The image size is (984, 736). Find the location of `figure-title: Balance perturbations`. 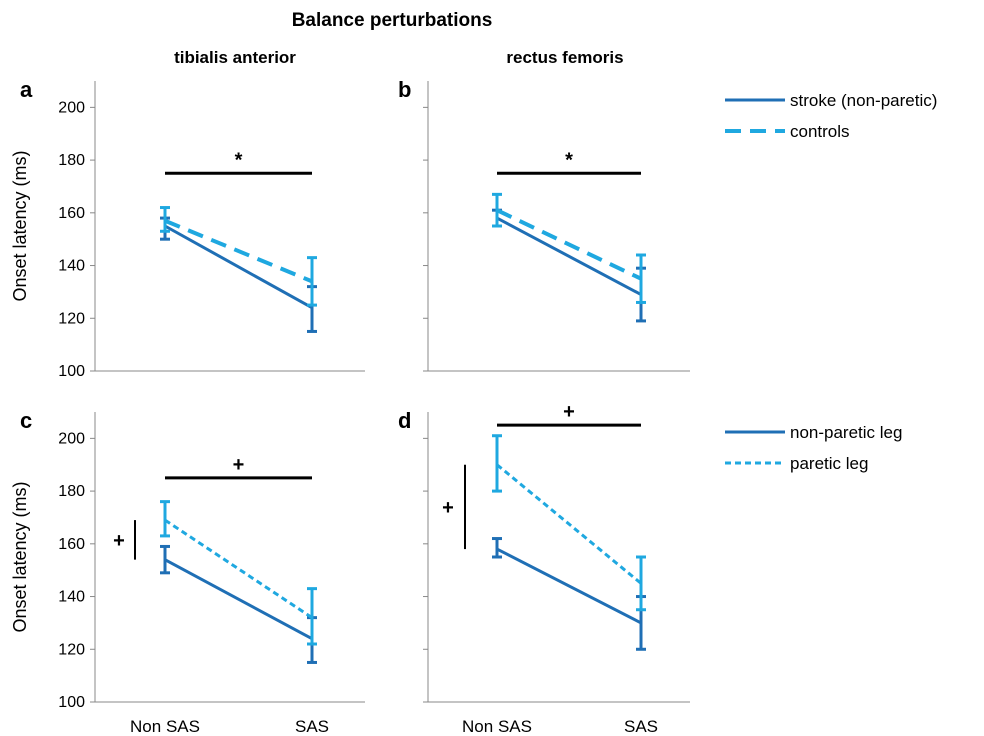

figure-title: Balance perturbations is located at coordinates (392, 20).